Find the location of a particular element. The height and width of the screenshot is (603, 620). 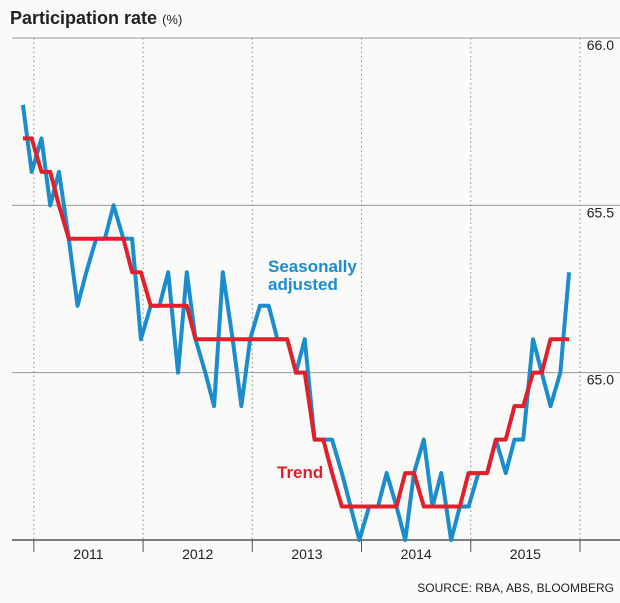

y-tick-label: 65.5 is located at coordinates (600, 212).